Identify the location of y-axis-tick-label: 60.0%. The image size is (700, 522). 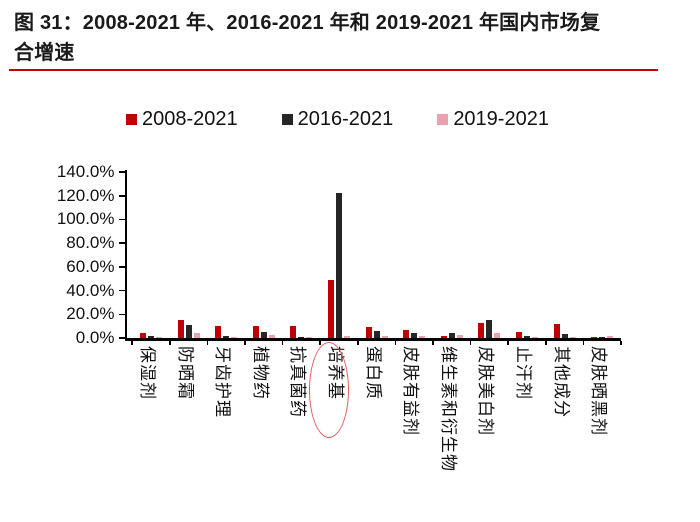
(90, 266).